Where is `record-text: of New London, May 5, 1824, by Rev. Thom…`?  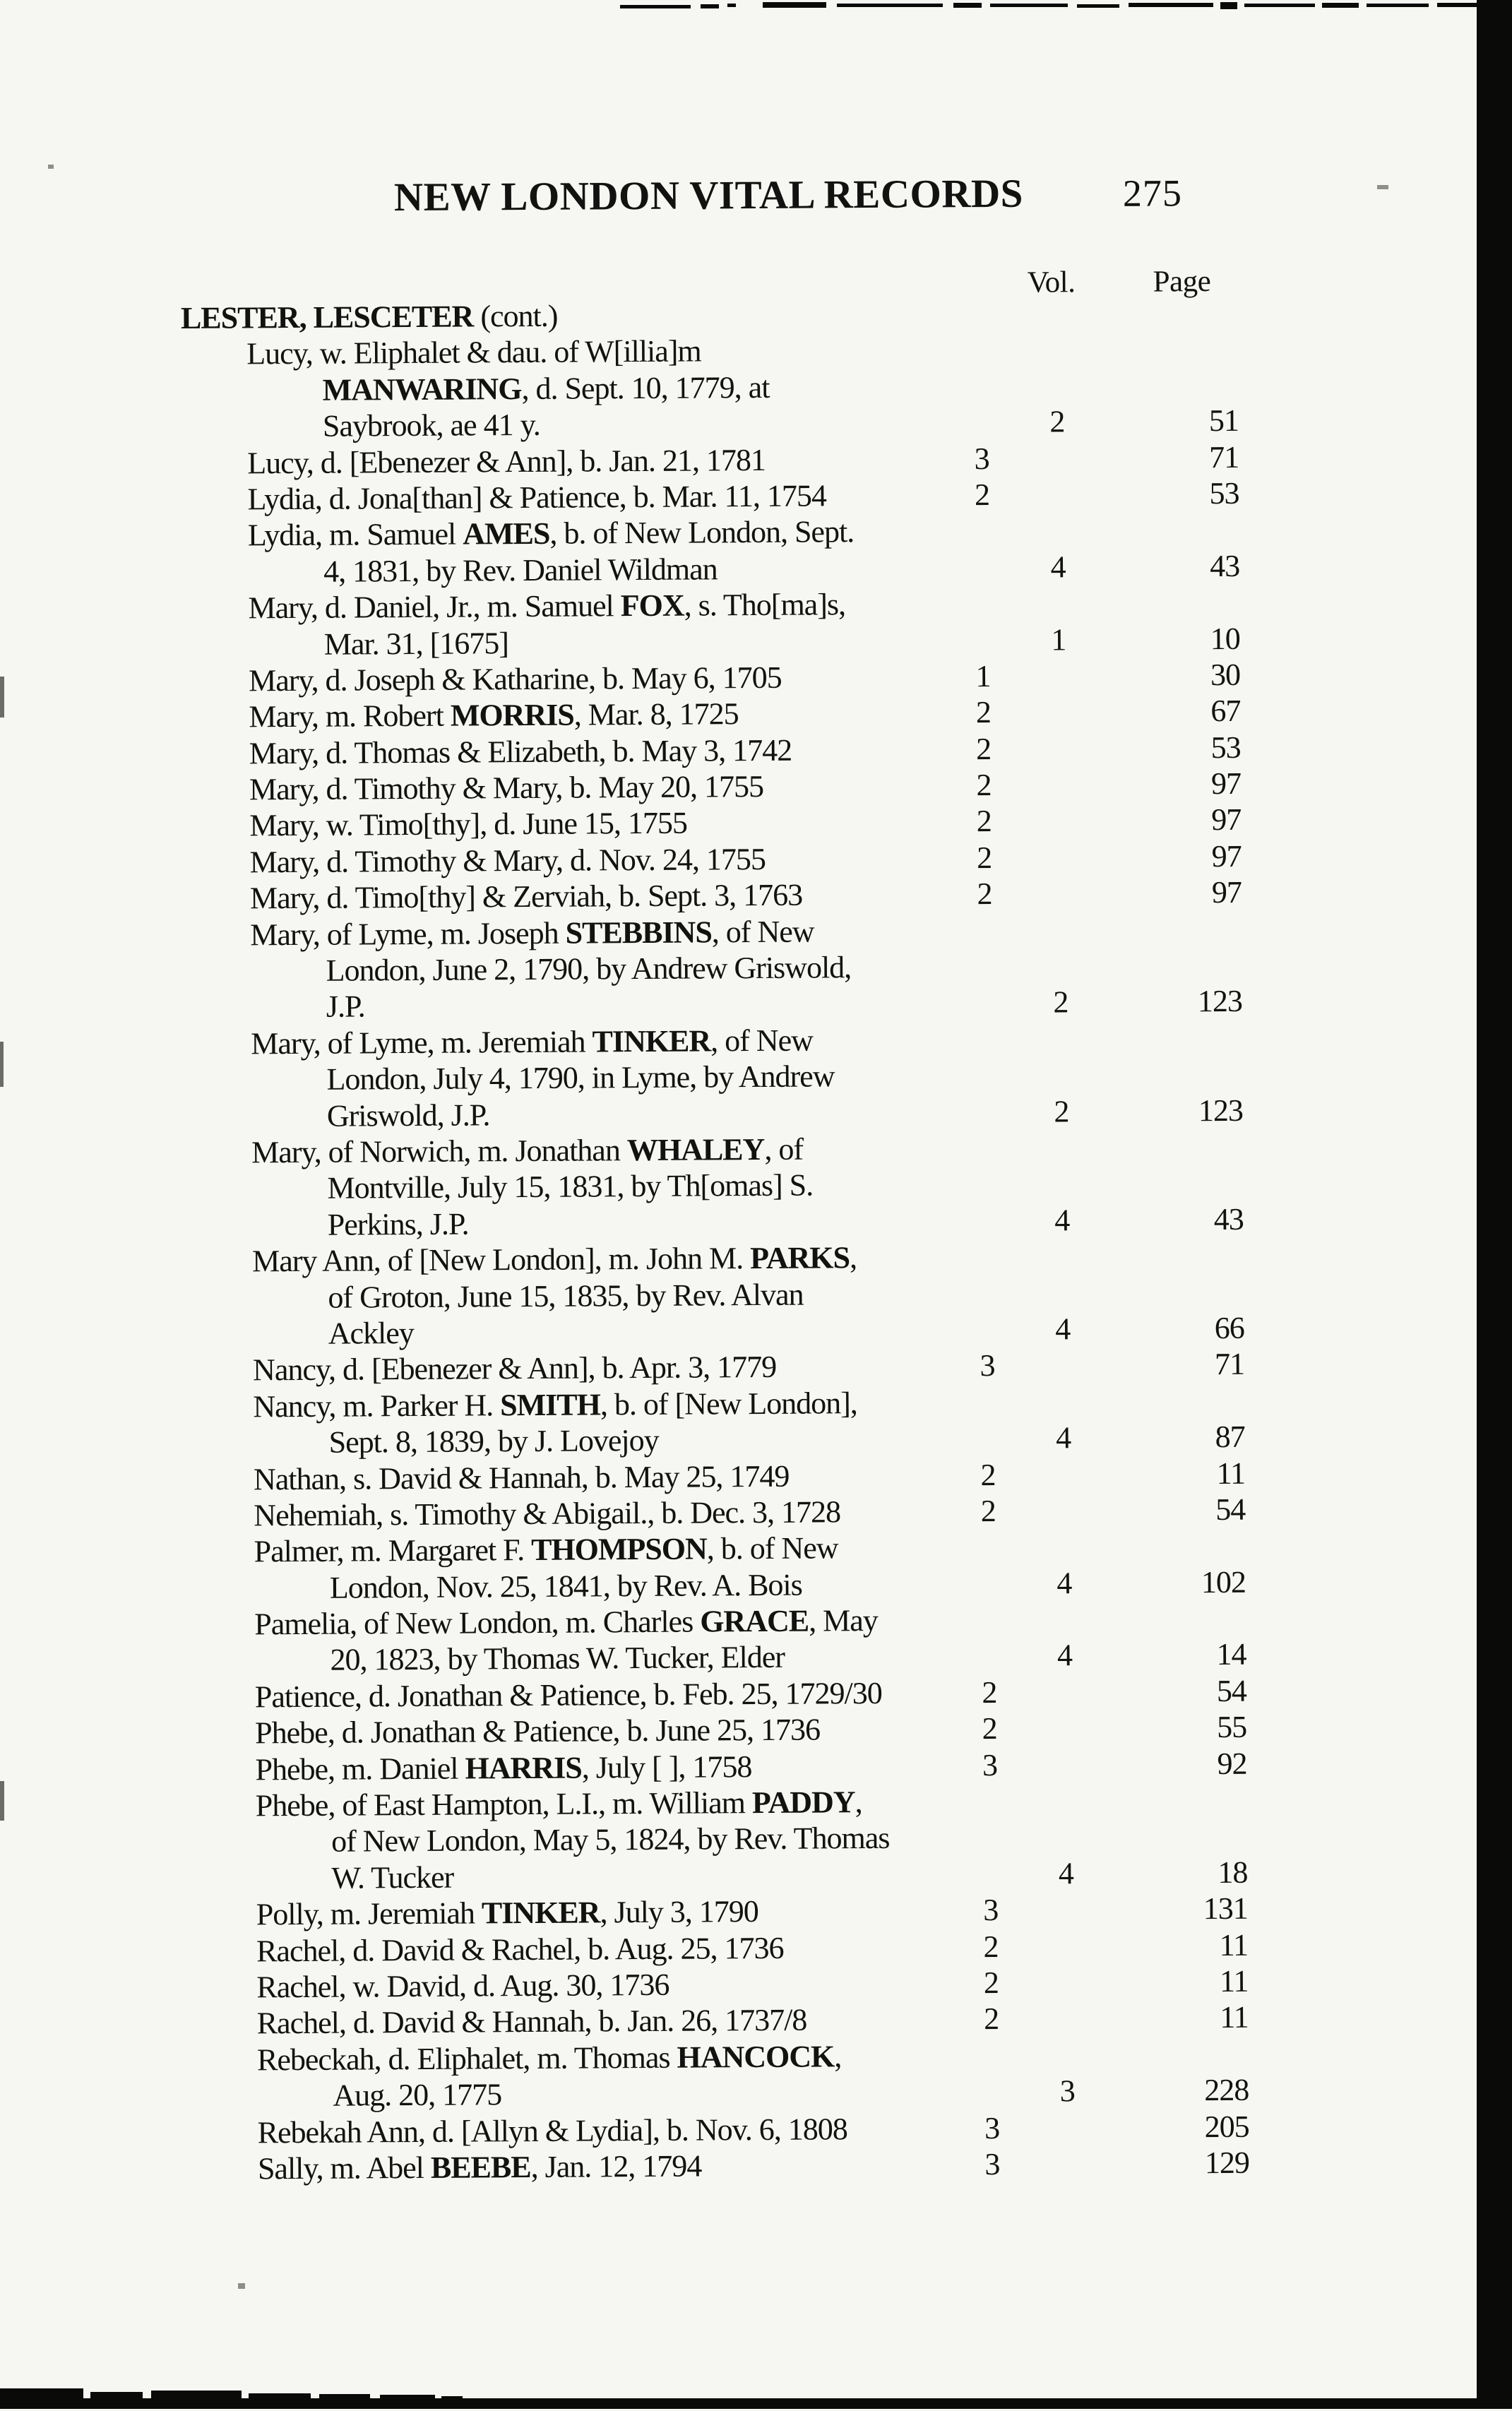
record-text: of New London, May 5, 1824, by Rev. Thom… is located at coordinates (602, 1840).